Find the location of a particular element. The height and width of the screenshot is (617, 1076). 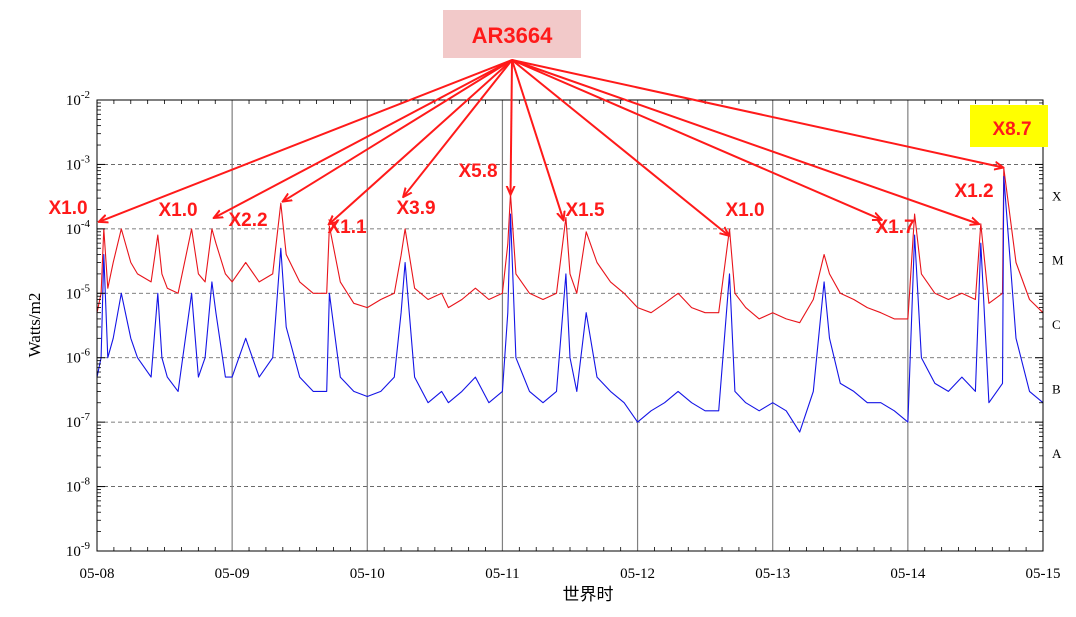

flare-class-label: M is located at coordinates (1058, 260).